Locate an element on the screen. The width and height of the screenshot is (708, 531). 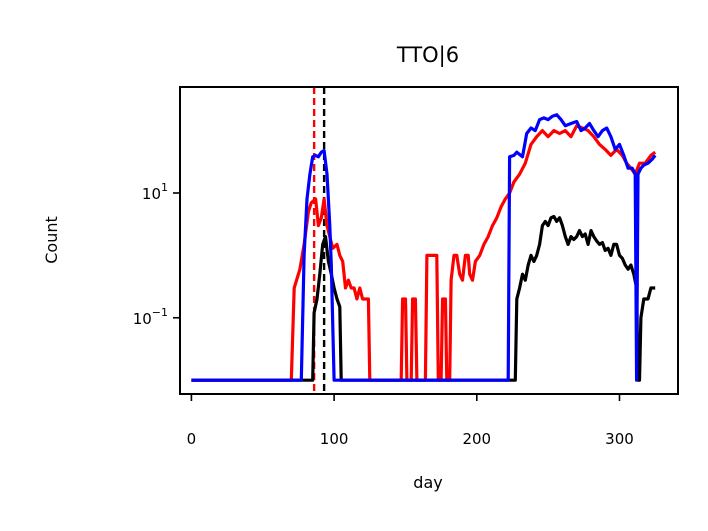
chart-title: TTO|6 is located at coordinates (427, 55).